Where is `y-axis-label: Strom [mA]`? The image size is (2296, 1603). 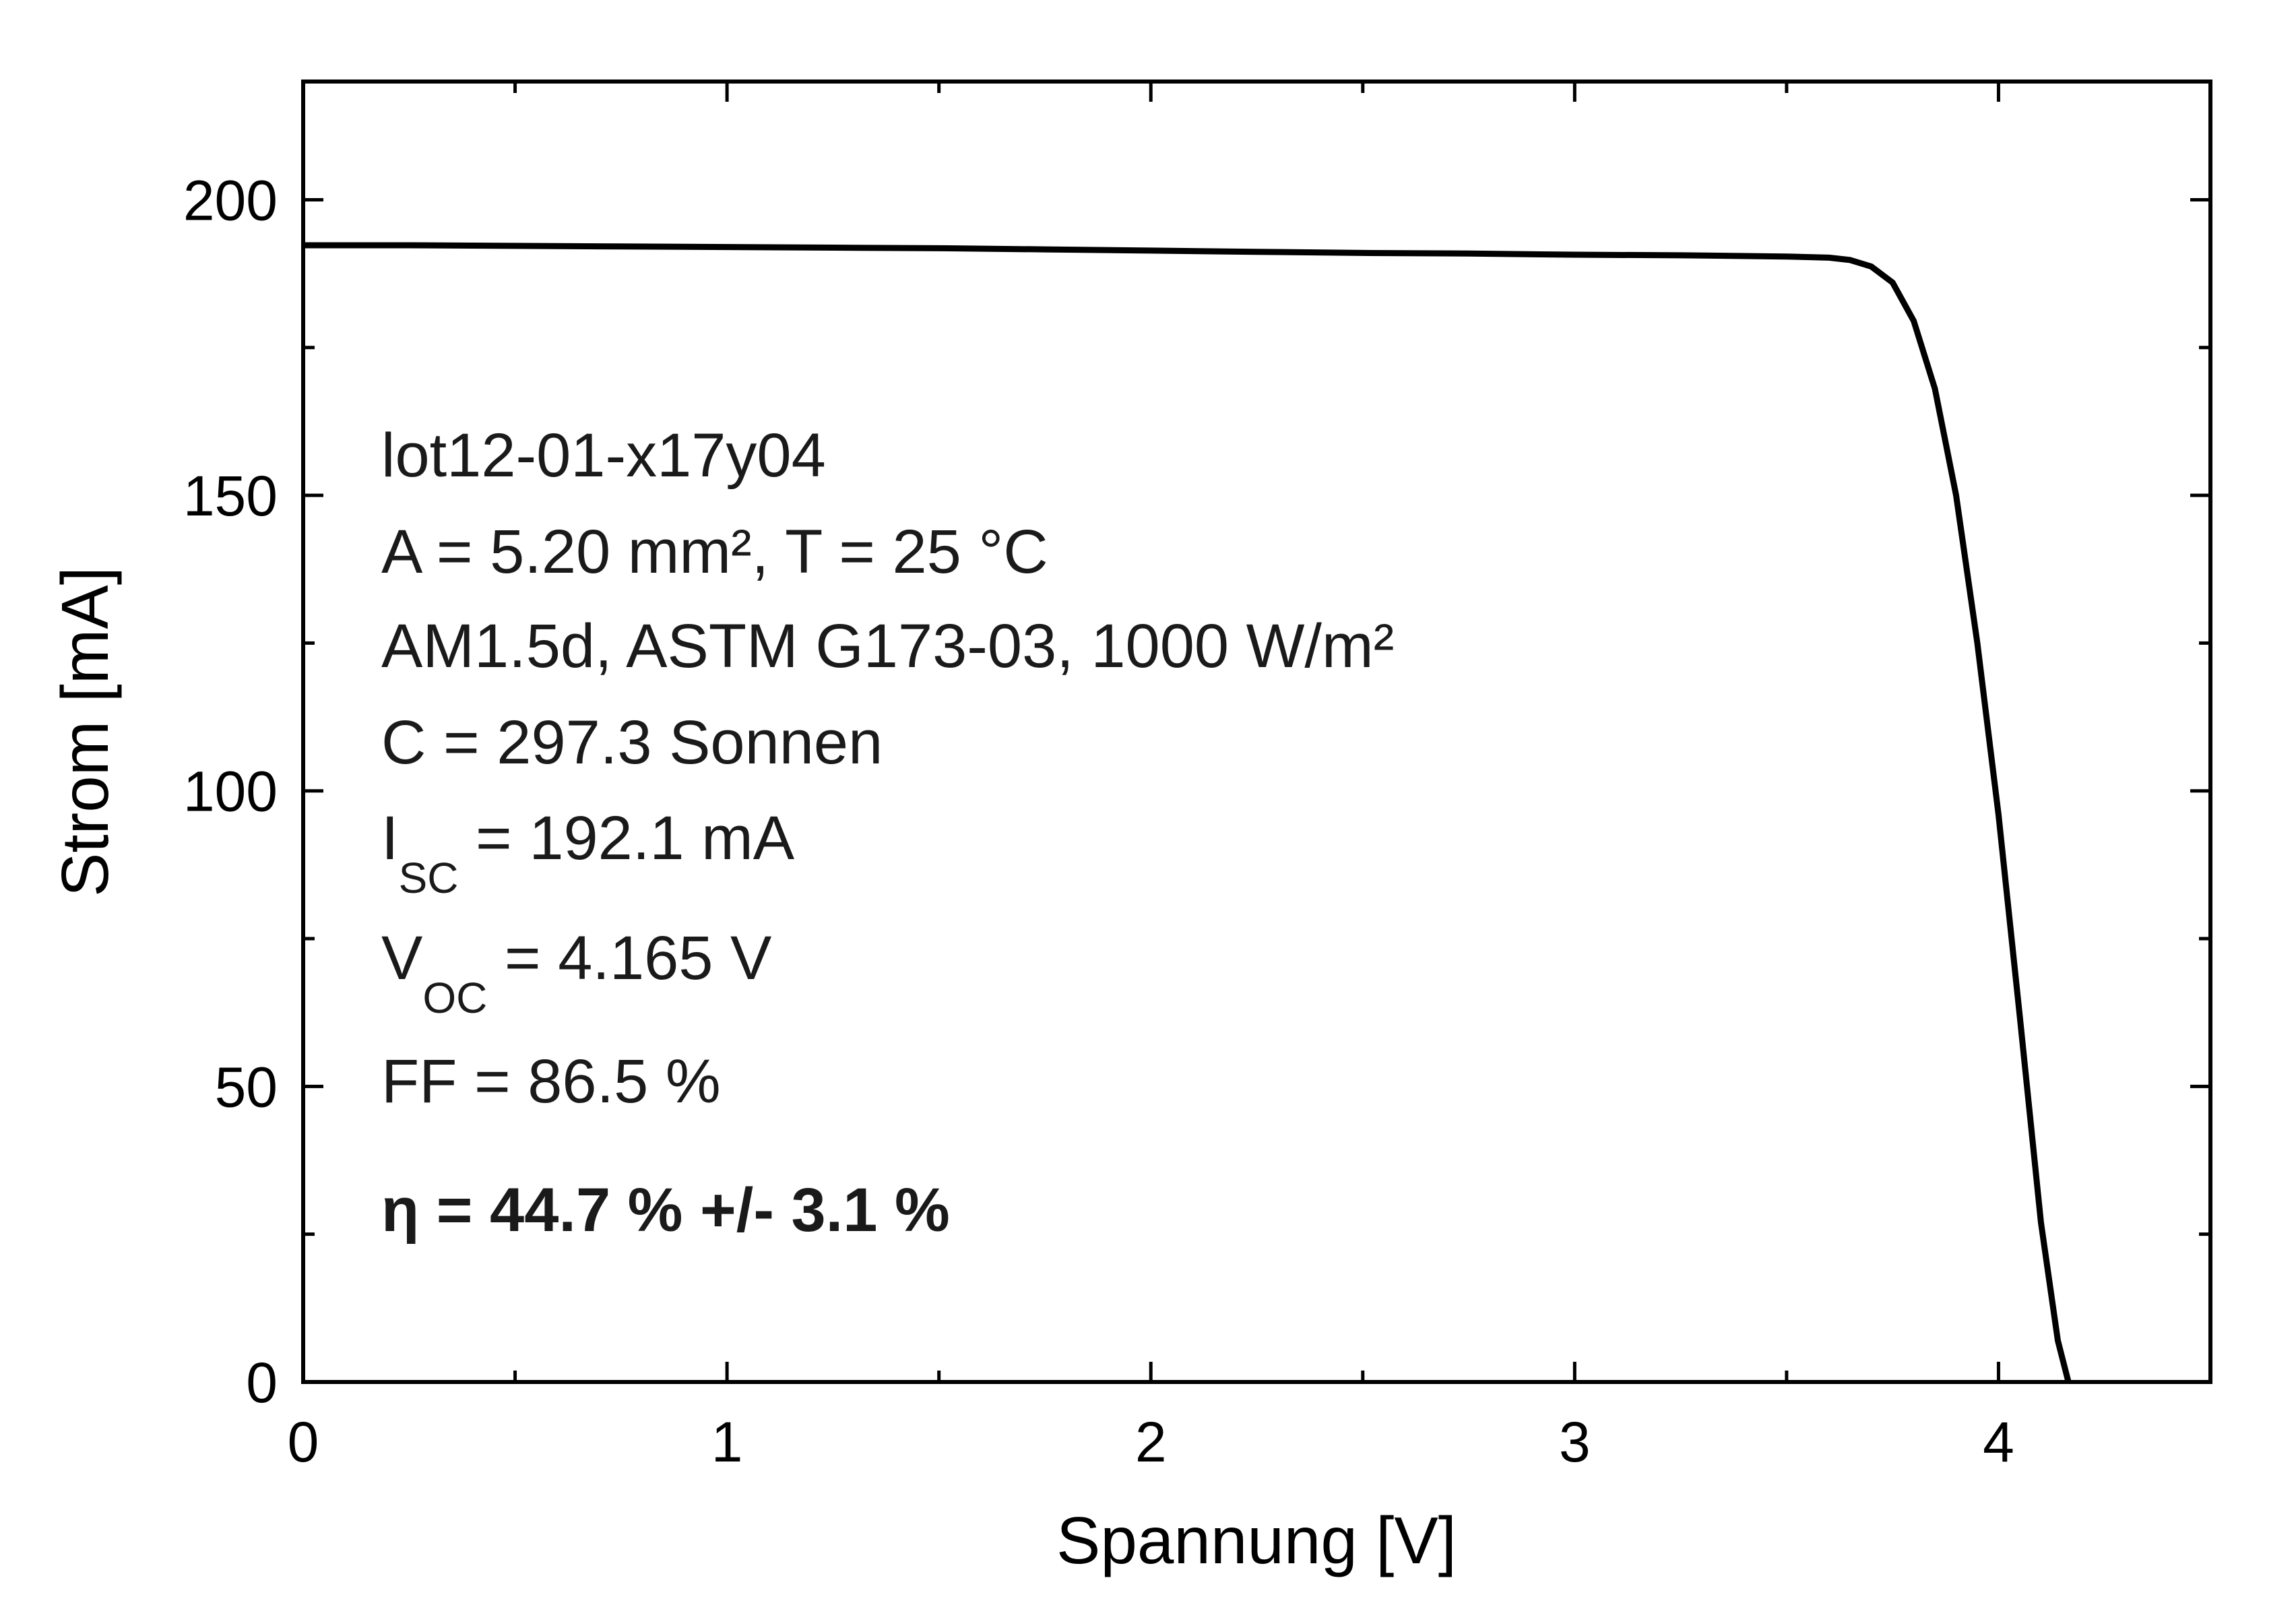
y-axis-label: Strom [mA] is located at coordinates (85, 732).